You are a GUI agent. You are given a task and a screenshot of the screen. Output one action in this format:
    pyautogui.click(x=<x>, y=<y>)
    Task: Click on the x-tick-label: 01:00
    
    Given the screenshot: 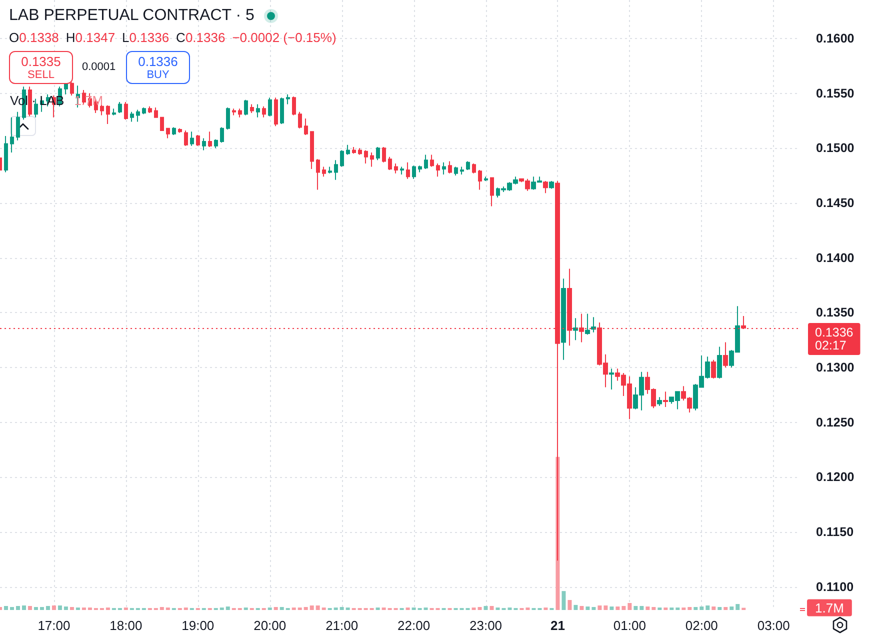 What is the action you would take?
    pyautogui.click(x=629, y=625)
    